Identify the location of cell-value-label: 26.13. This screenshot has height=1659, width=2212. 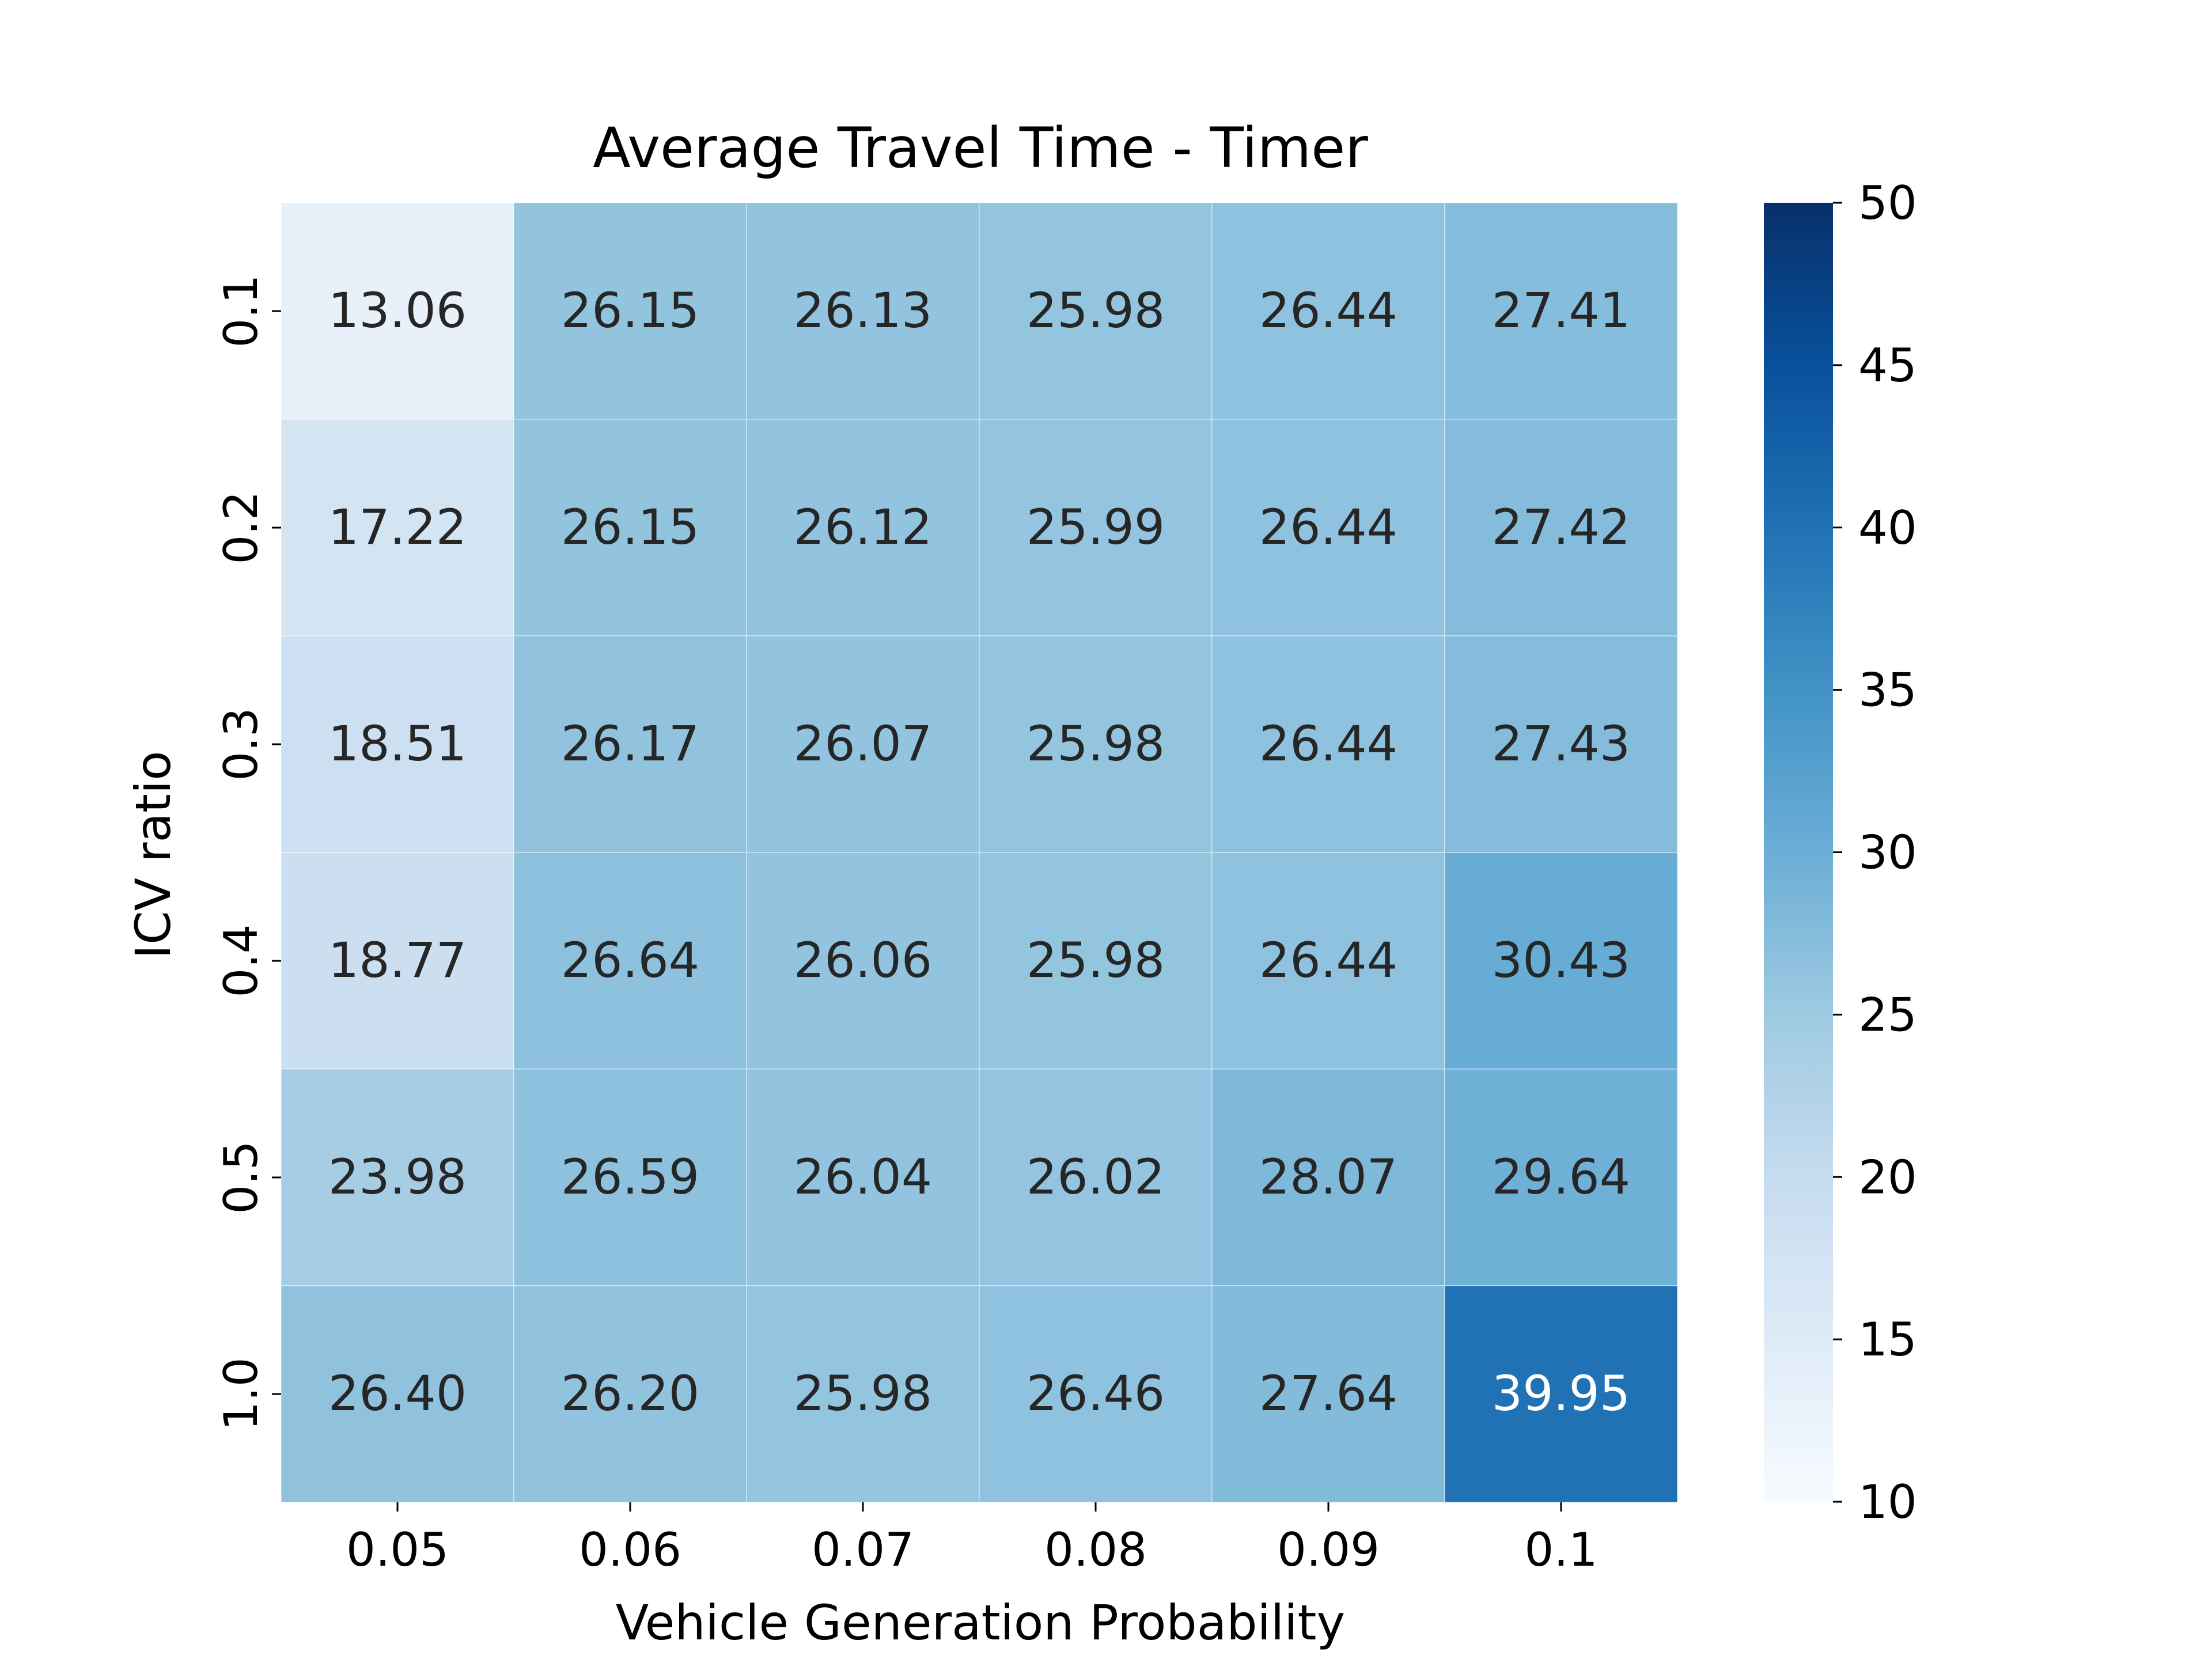
(863, 310).